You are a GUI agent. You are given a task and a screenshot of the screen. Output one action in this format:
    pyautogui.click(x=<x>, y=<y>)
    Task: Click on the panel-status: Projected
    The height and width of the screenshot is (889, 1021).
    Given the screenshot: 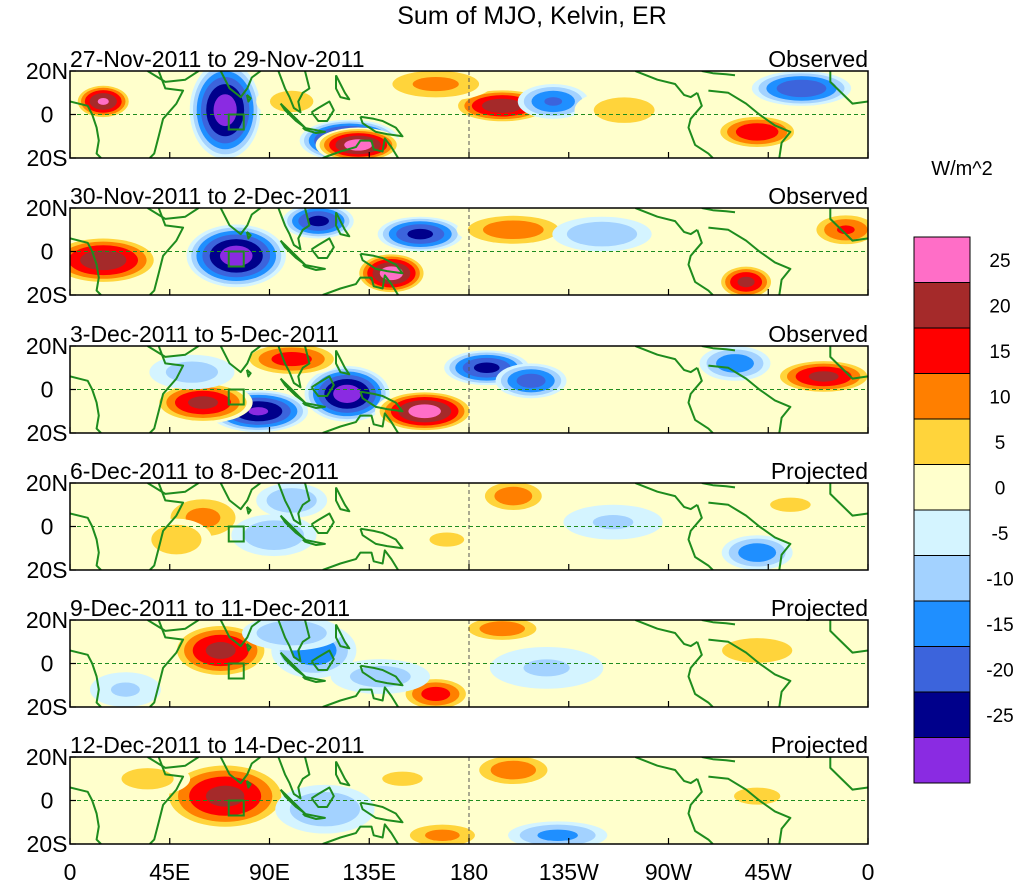 What is the action you would take?
    pyautogui.click(x=819, y=471)
    